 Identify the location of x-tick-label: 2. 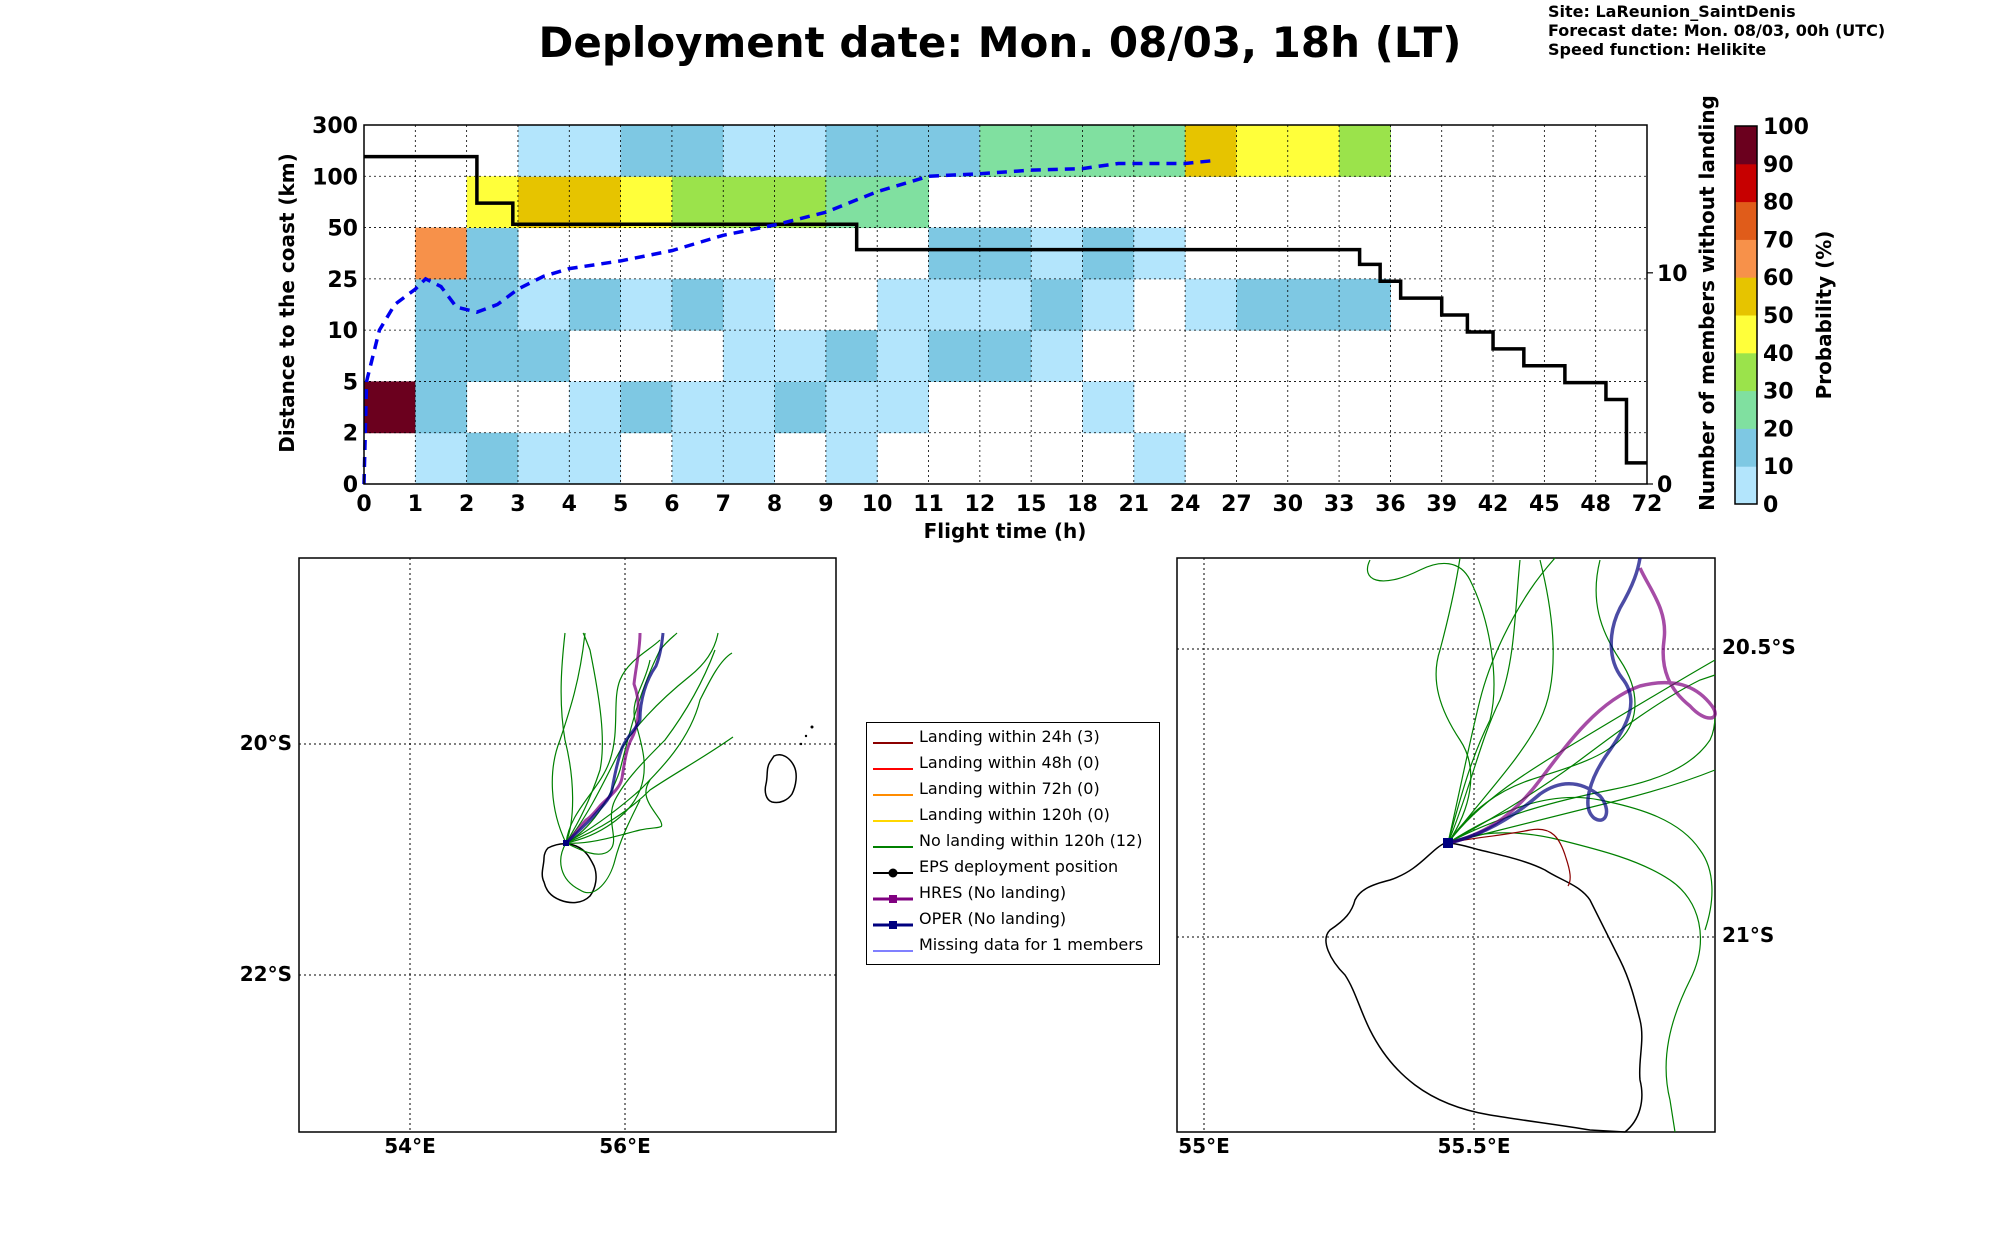
(466, 504).